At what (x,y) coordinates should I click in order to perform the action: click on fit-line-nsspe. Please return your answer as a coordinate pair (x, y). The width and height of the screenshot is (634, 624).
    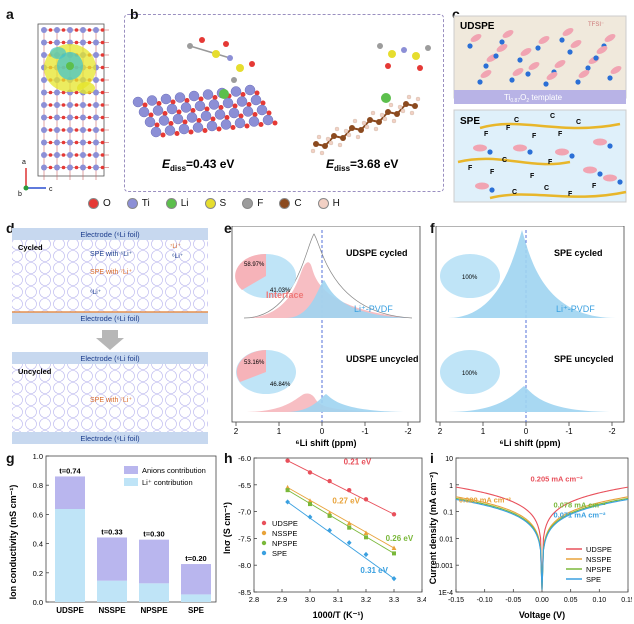
    Looking at the image, I should click on (341, 518).